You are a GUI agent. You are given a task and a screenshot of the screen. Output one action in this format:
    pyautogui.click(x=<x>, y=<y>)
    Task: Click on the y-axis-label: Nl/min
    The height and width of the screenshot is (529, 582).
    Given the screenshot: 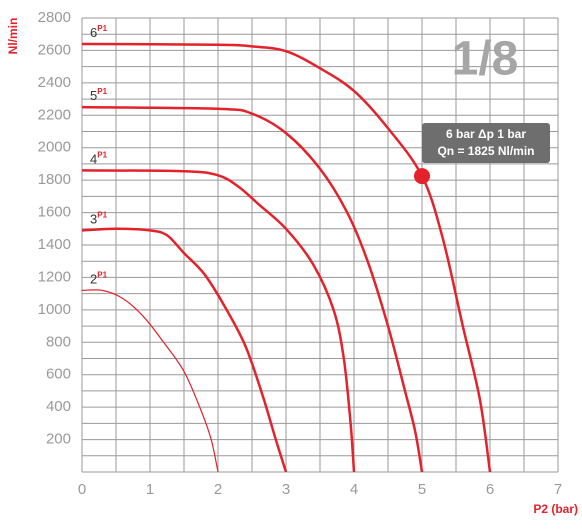 What is the action you would take?
    pyautogui.click(x=13, y=36)
    